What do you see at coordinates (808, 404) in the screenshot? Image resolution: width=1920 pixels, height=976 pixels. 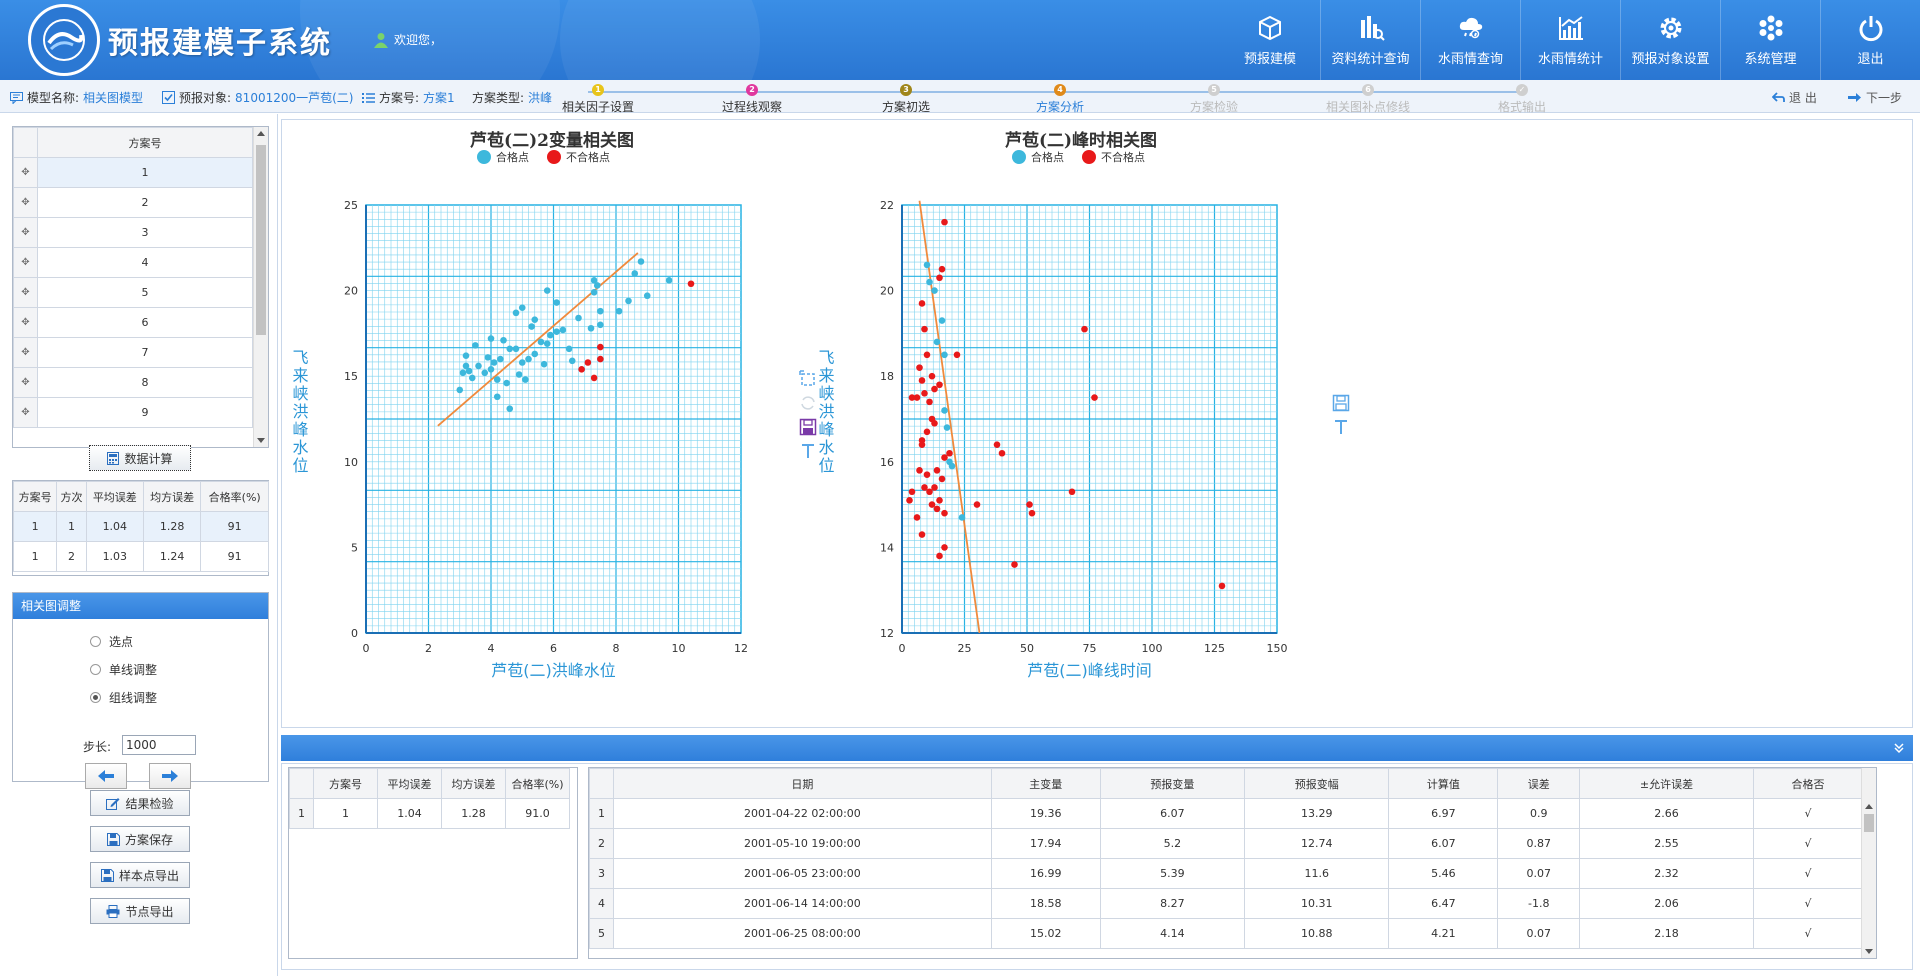 I see `refresh-icon` at bounding box center [808, 404].